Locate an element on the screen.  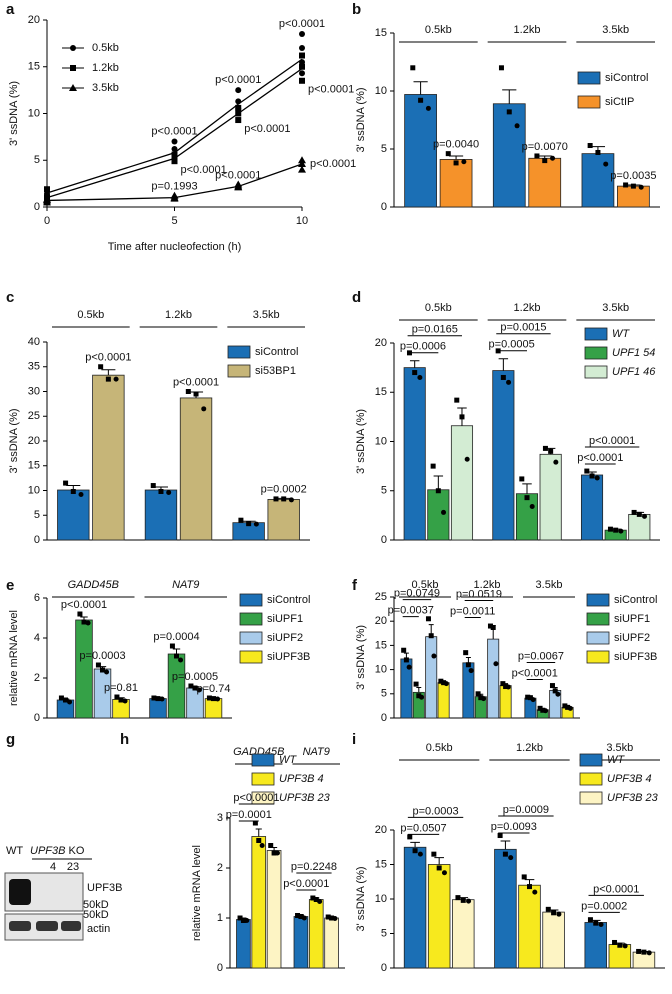
p-value: p=0.0093 is located at coordinates (514, 827).